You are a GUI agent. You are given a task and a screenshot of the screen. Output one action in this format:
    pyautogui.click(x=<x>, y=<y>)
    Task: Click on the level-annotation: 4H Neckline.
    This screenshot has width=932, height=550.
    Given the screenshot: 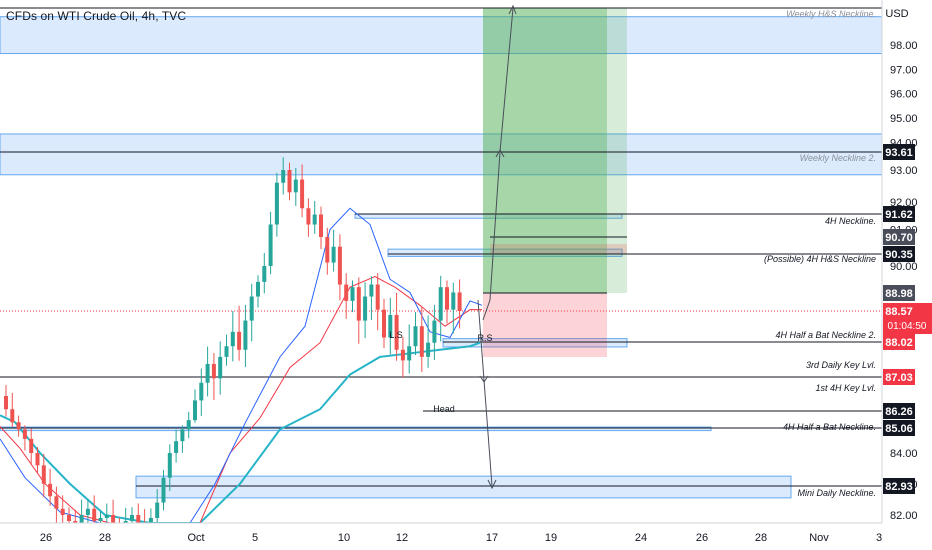 What is the action you would take?
    pyautogui.click(x=850, y=221)
    